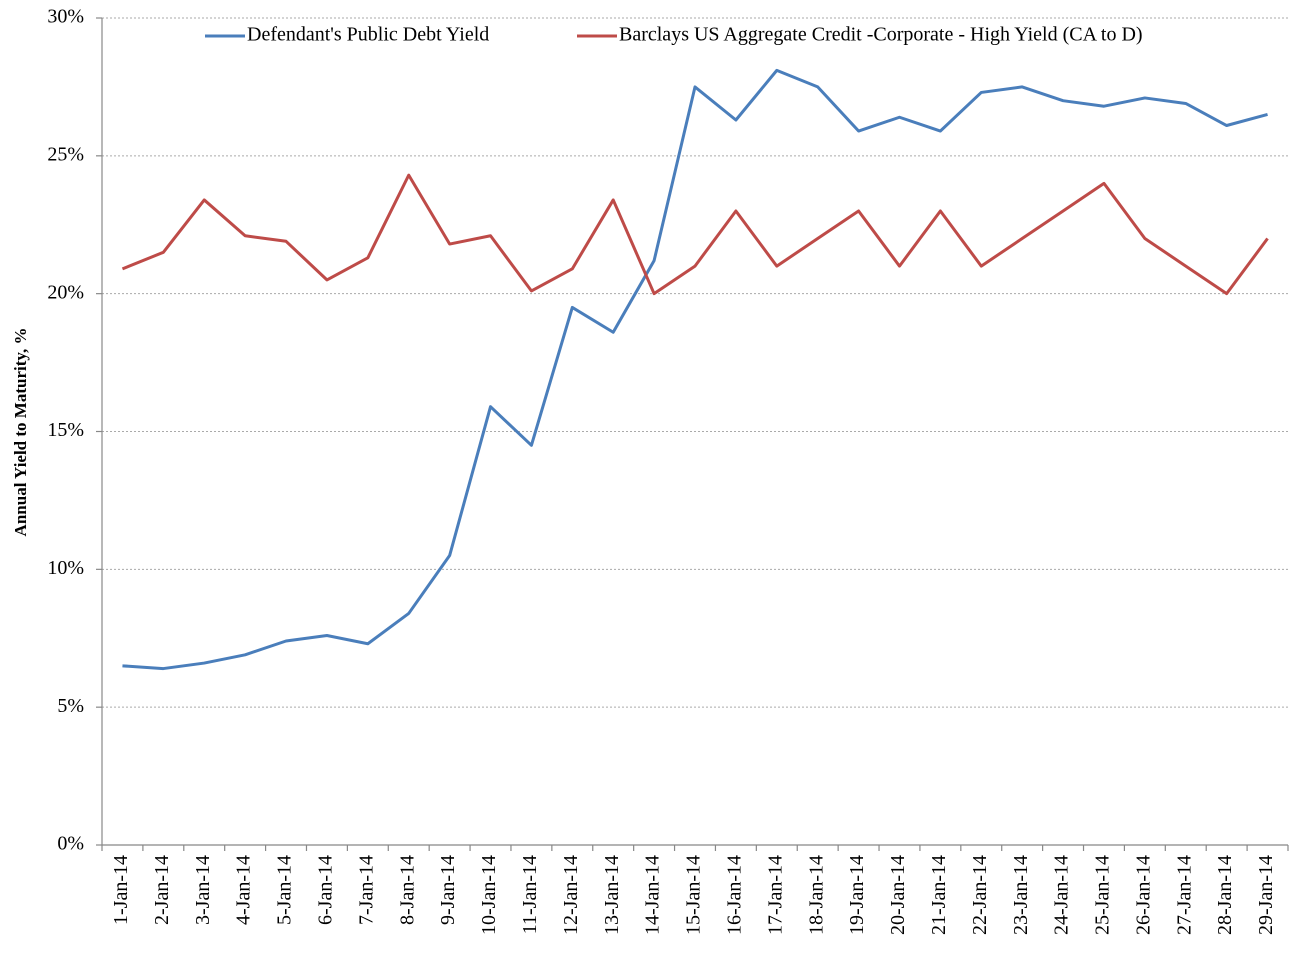 The height and width of the screenshot is (955, 1289). I want to click on x-tick-label: 8-Jan-14, so click(407, 890).